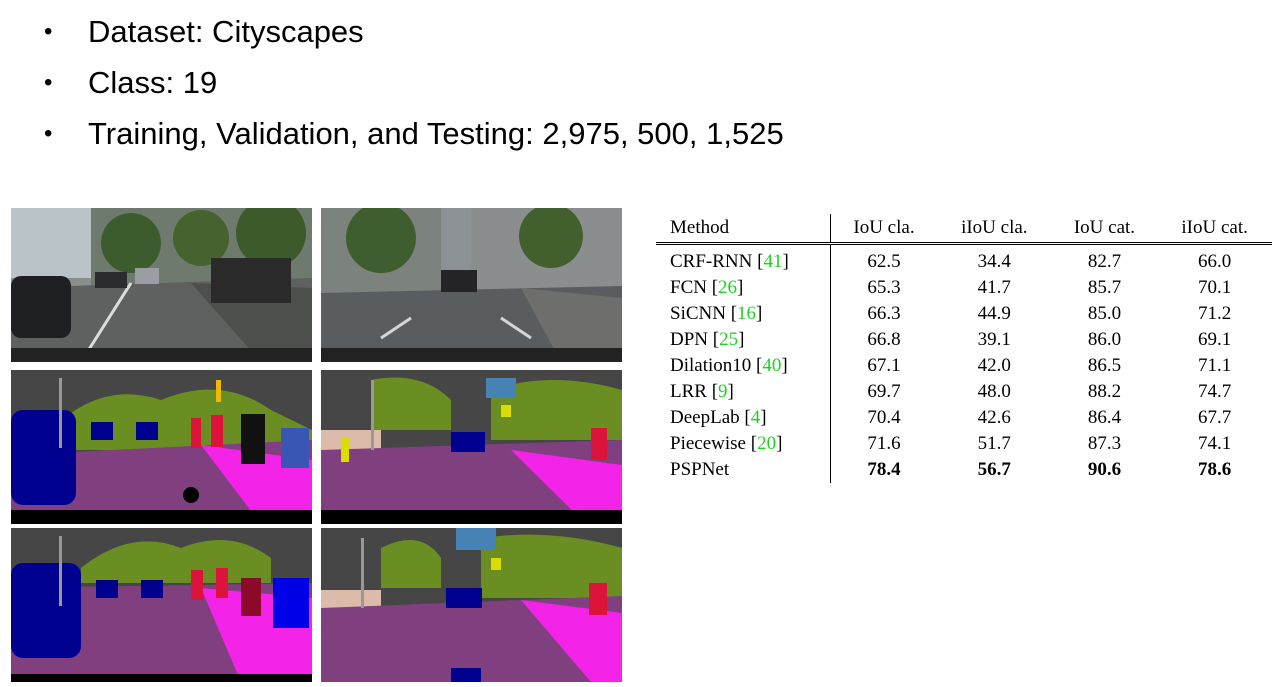 Image resolution: width=1280 pixels, height=687 pixels. I want to click on bullet-class: Class: 19, so click(414, 82).